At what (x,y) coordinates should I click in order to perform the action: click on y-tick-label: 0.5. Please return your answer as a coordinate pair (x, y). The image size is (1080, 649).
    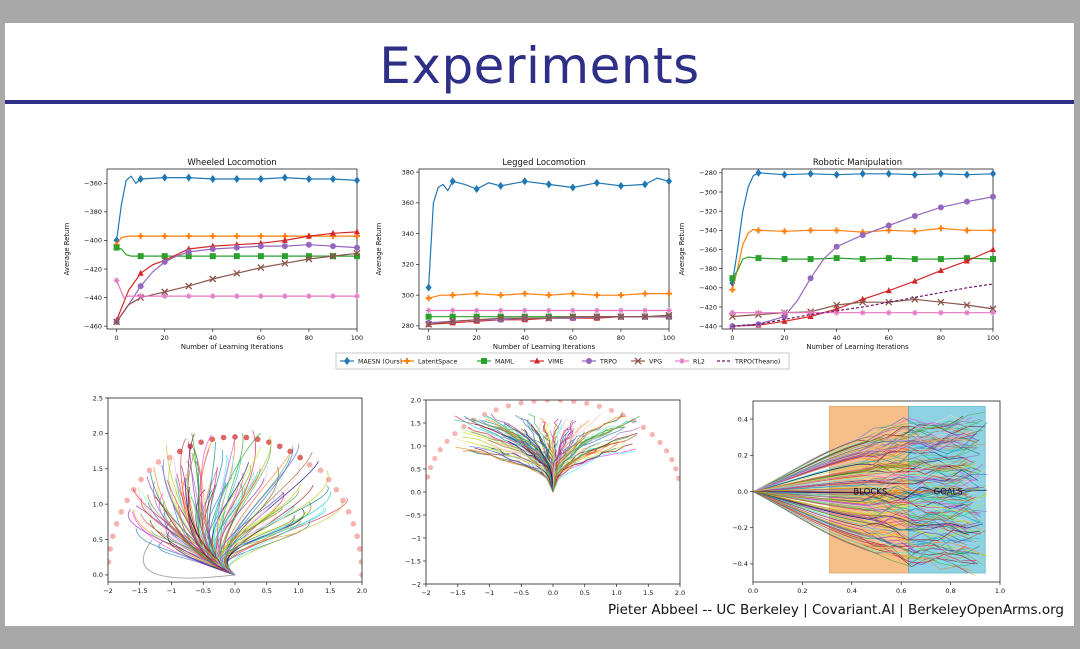
    Looking at the image, I should click on (416, 469).